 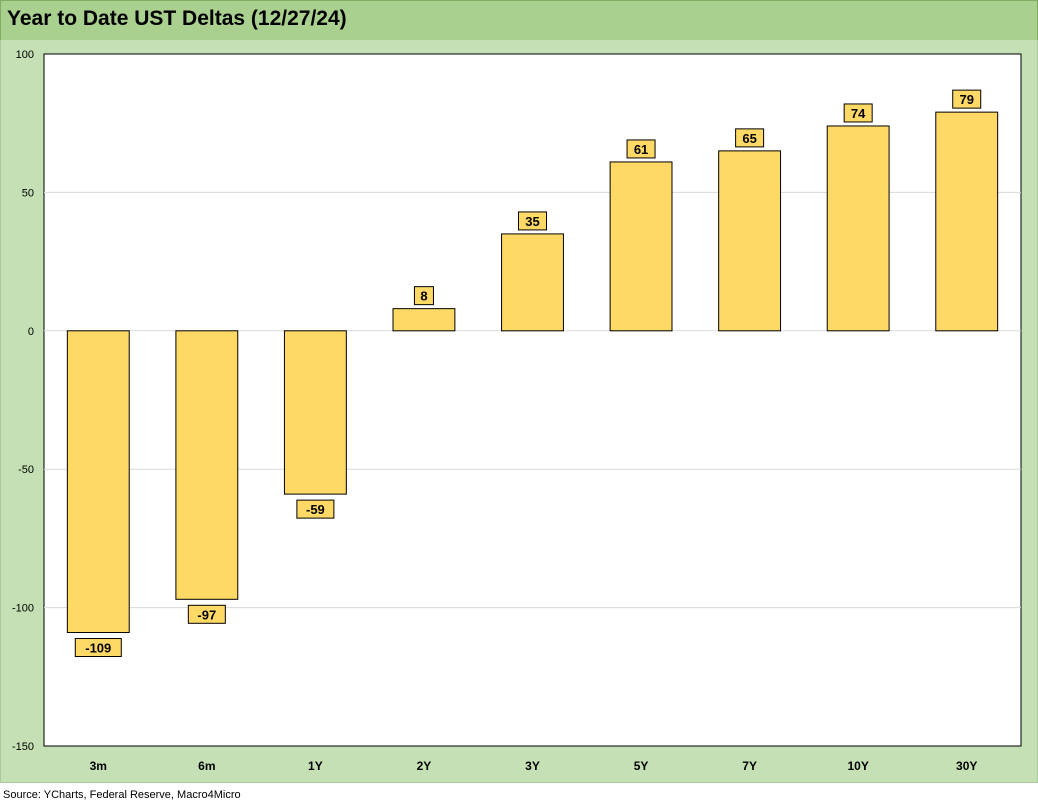 I want to click on data-label-text: -109, so click(x=98, y=648).